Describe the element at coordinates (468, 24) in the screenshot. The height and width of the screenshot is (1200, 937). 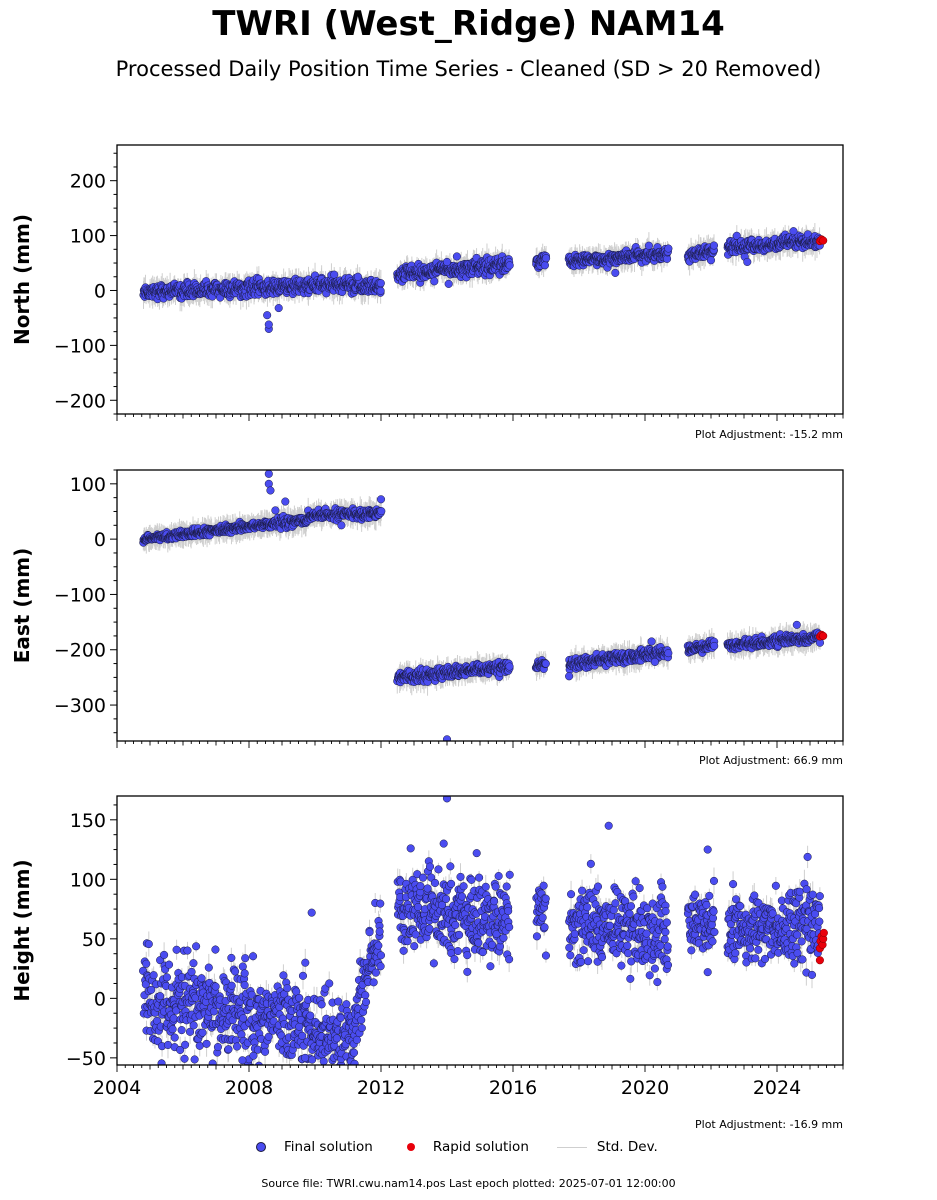
I see `chart-title: TWRI (West_Ridge) NAM14` at that location.